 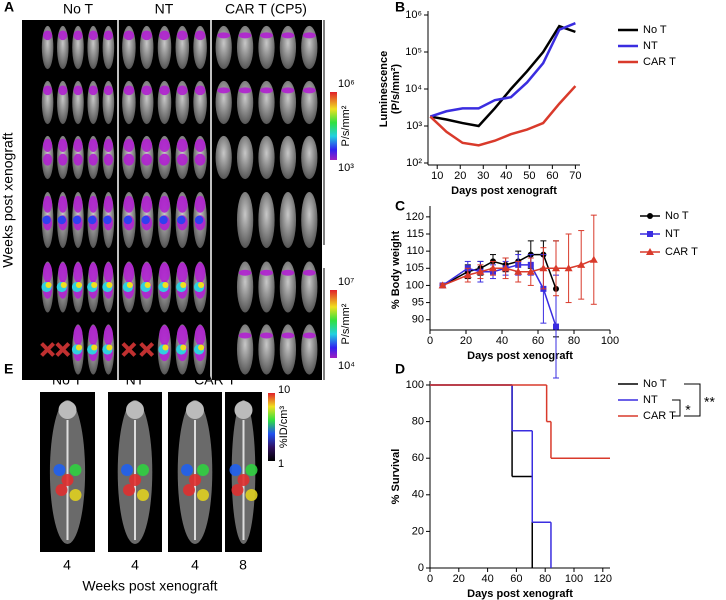 What do you see at coordinates (396, 89) in the screenshot?
I see `y-axis-title: (P/s/mm²)` at bounding box center [396, 89].